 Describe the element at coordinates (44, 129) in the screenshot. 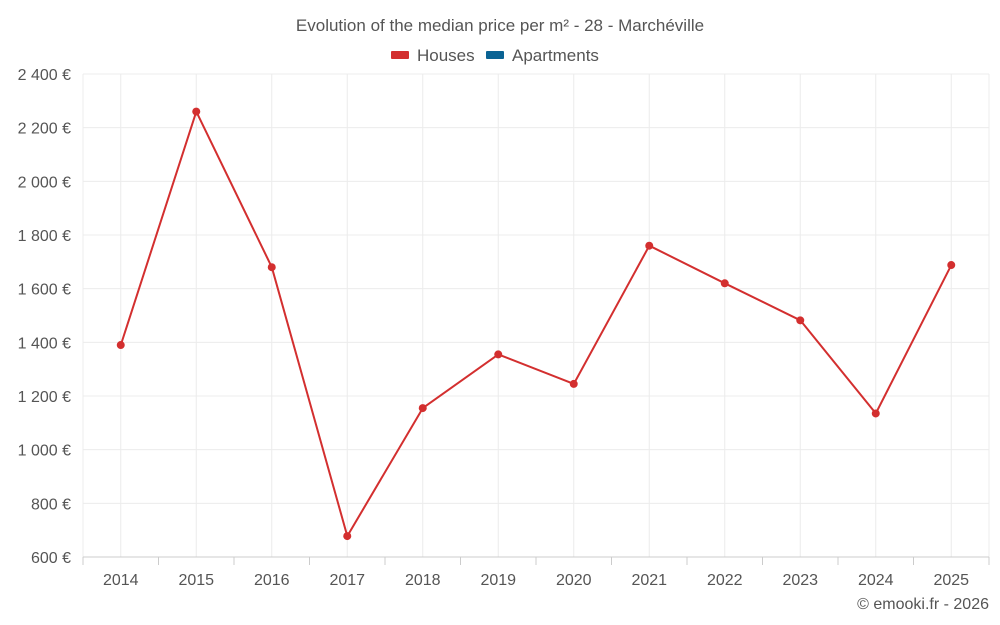

I see `y-tick-label: 2 200 €` at that location.